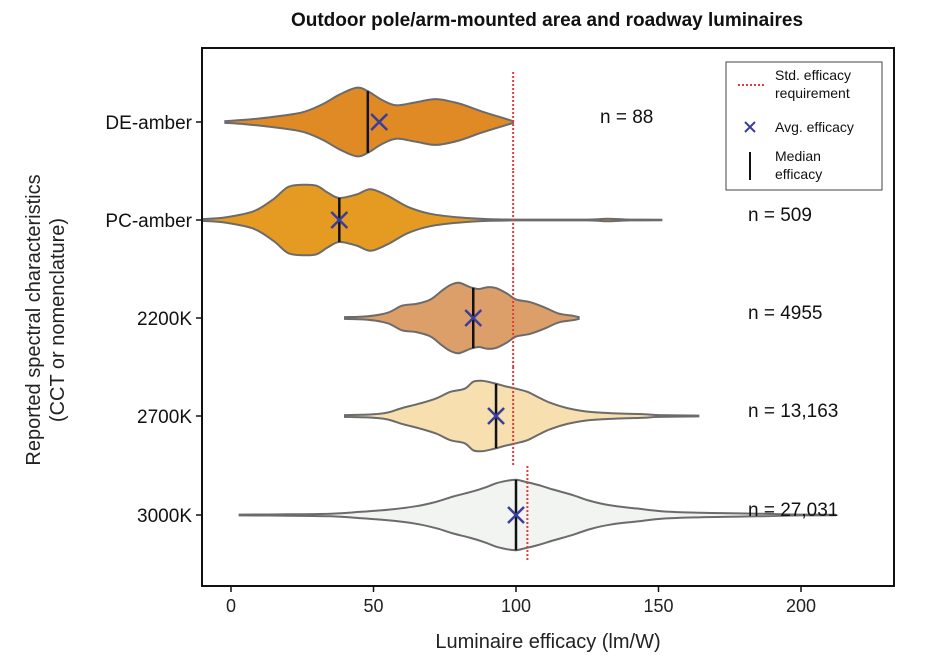  I want to click on x-tick-label: 0, so click(231, 606).